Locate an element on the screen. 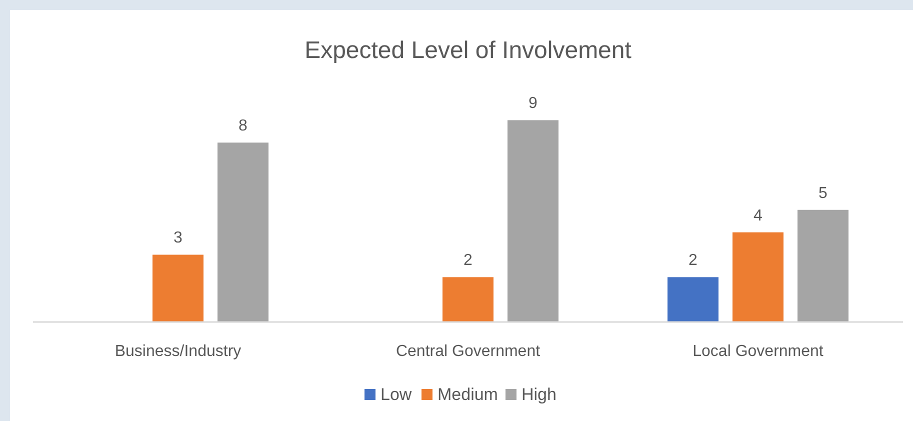  x-tick-label: Local Government is located at coordinates (758, 351).